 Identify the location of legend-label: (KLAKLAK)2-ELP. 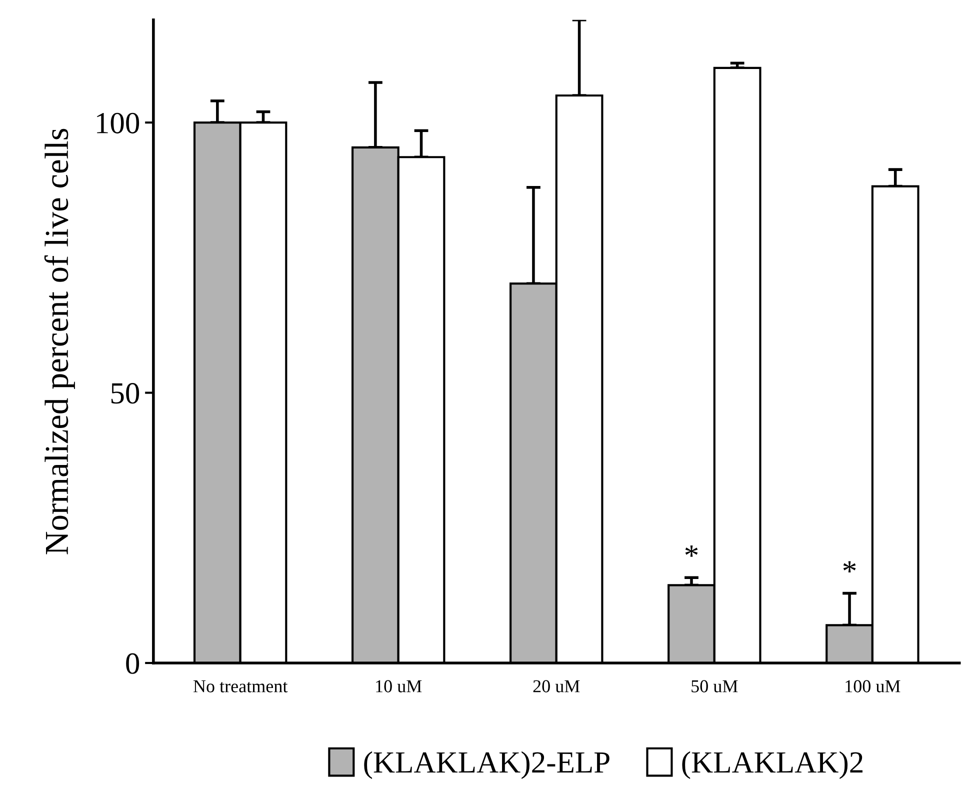
(487, 765).